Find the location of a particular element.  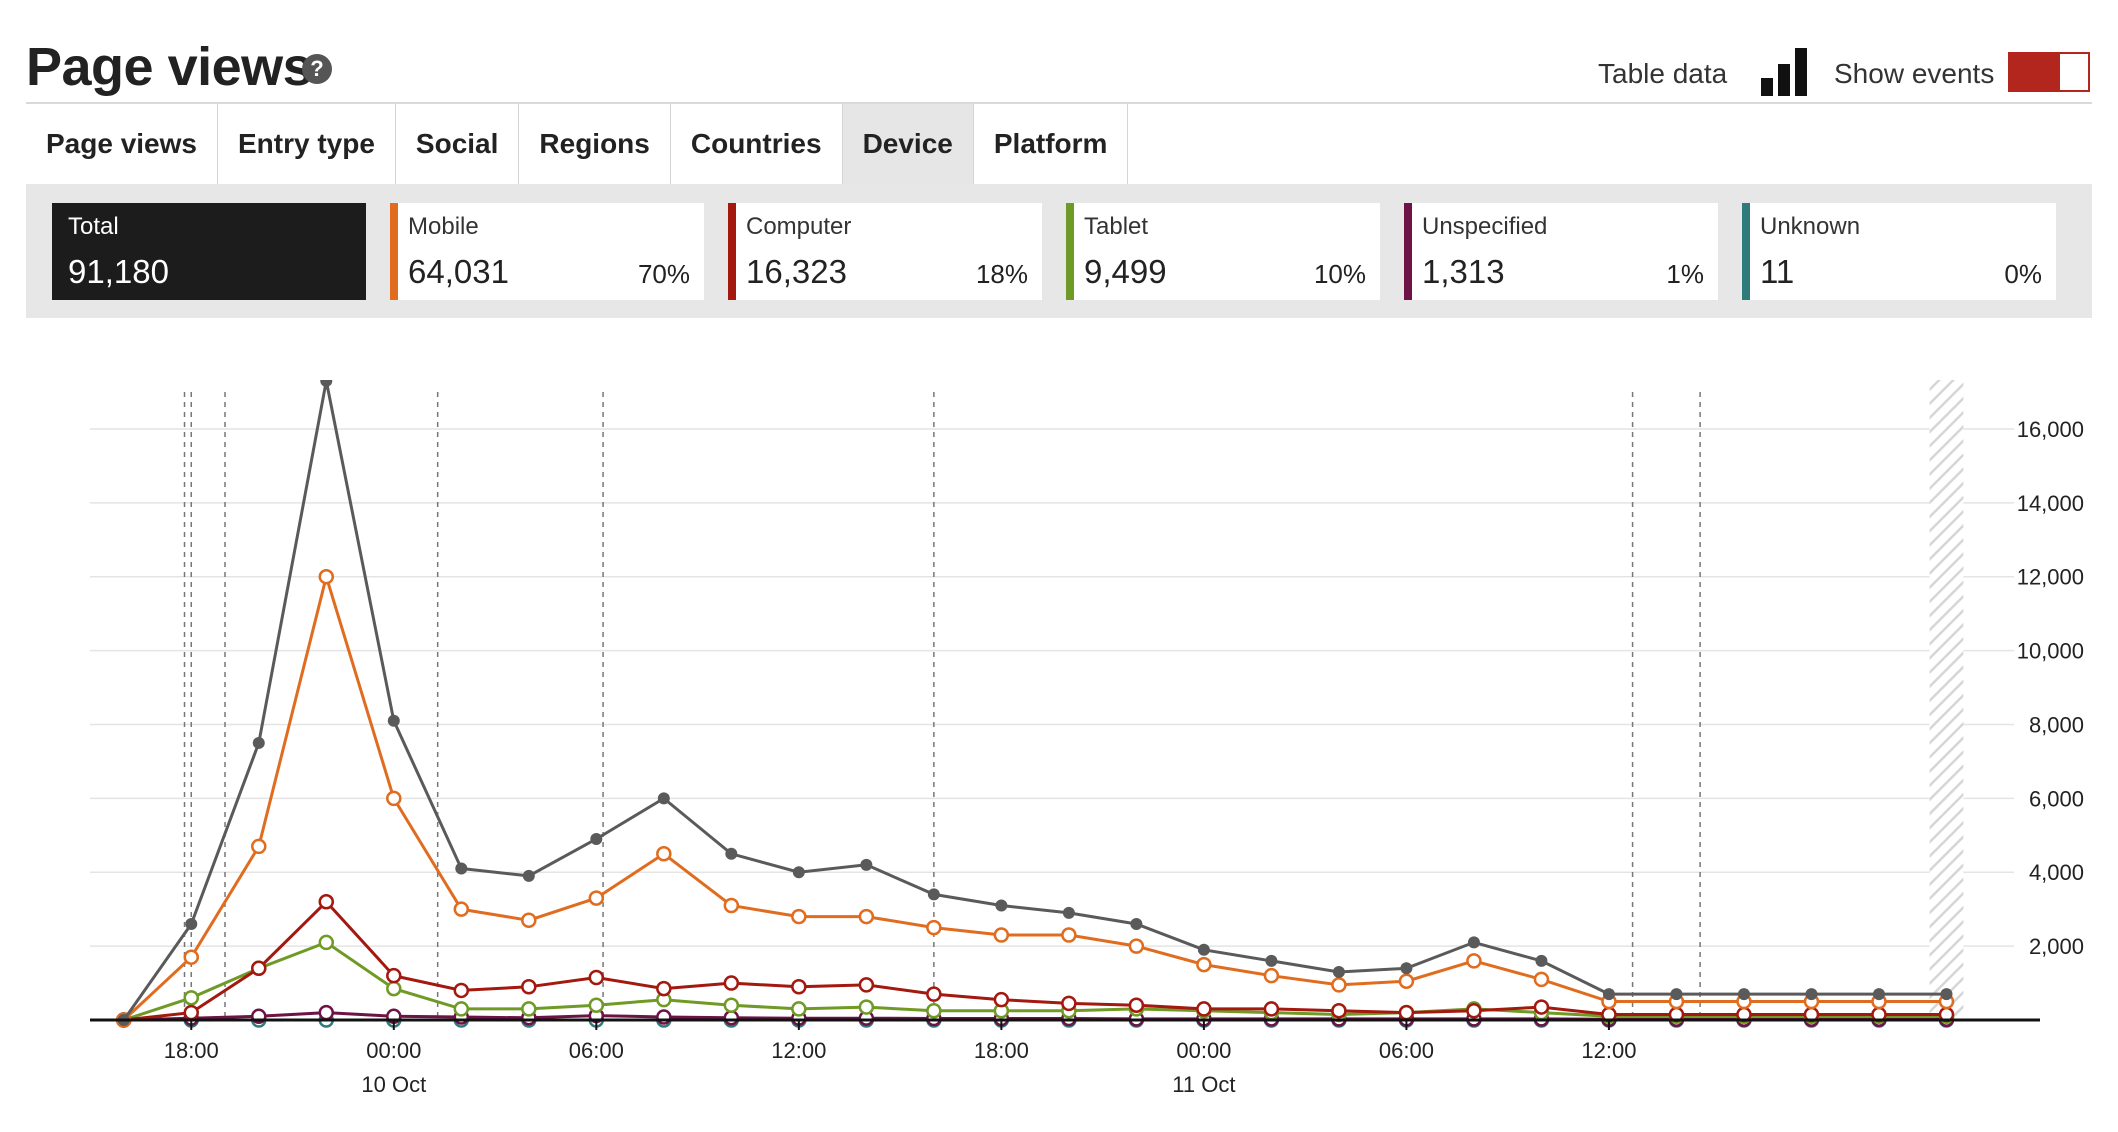

y-tick-label: 12,000 is located at coordinates (2050, 577).